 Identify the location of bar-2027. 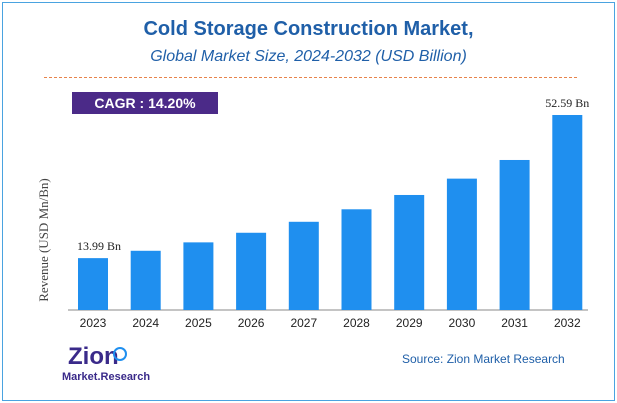
(303, 265).